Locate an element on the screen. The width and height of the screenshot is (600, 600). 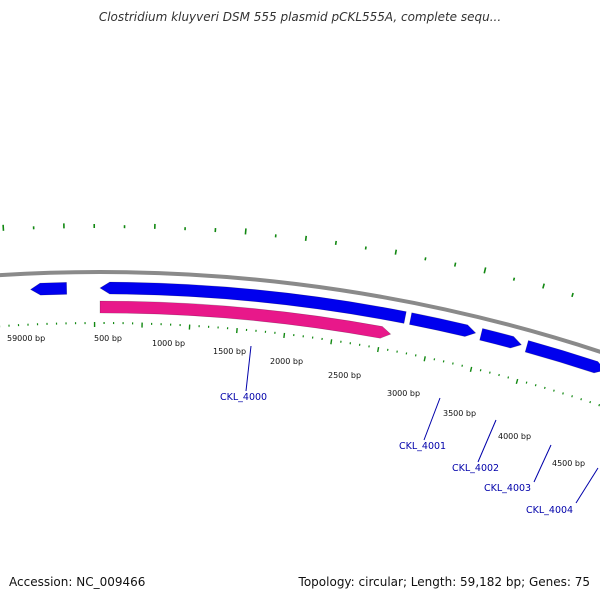
scale-label: 4000 bp is located at coordinates (514, 436).